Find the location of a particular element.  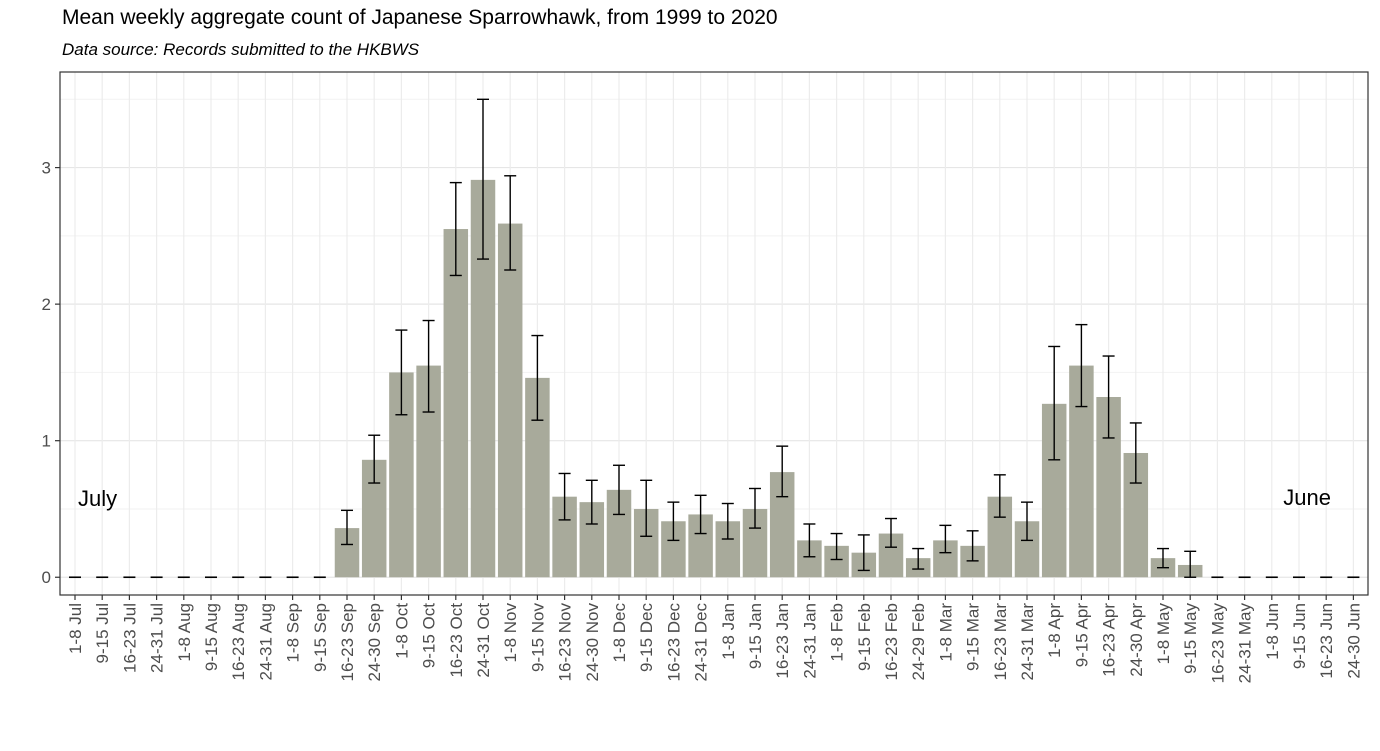

x-tick-label: 9-15 Dec is located at coordinates (646, 637).